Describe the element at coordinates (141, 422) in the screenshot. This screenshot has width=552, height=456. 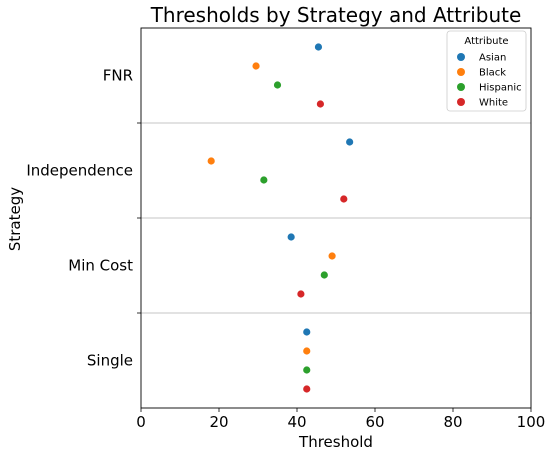
I see `x-tick-label: 0` at that location.